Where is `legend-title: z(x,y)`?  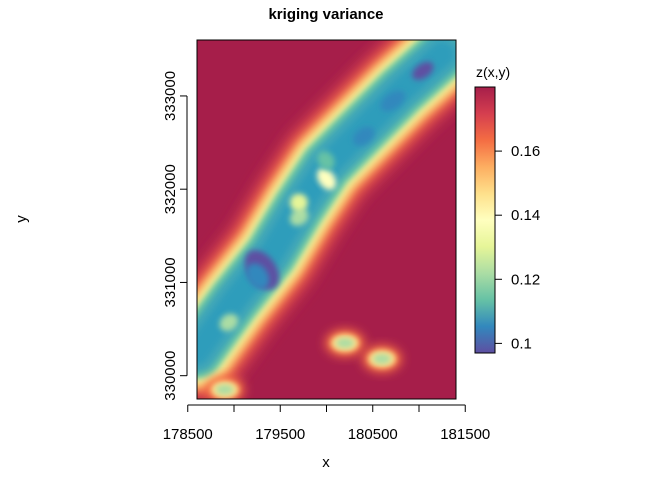
legend-title: z(x,y) is located at coordinates (493, 72).